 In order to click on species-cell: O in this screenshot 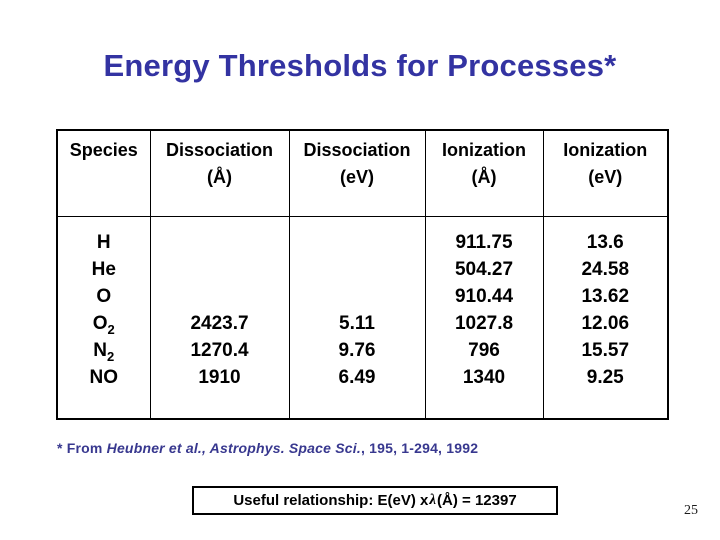, I will do `click(104, 296)`.